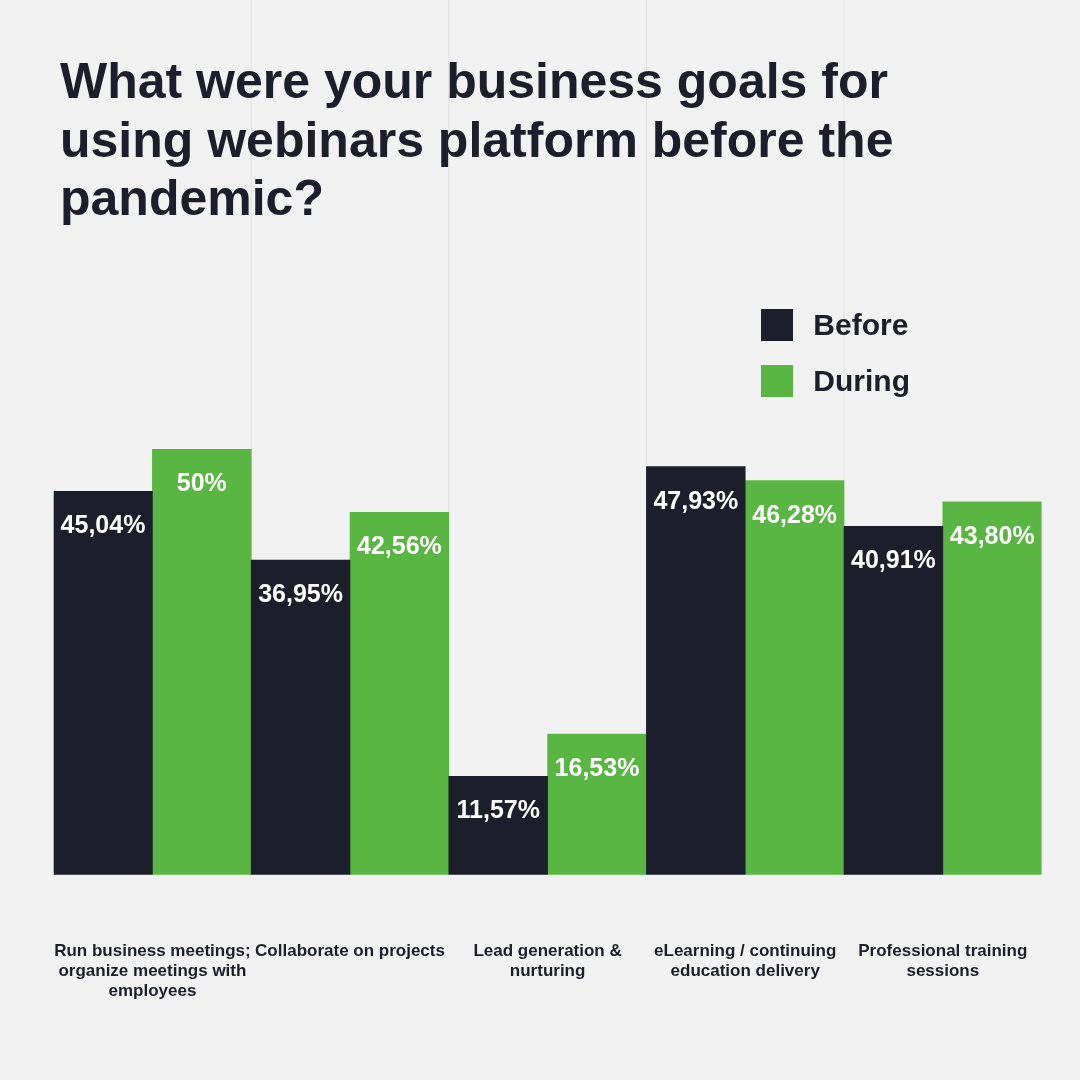  I want to click on data-label: 43,80%, so click(992, 534).